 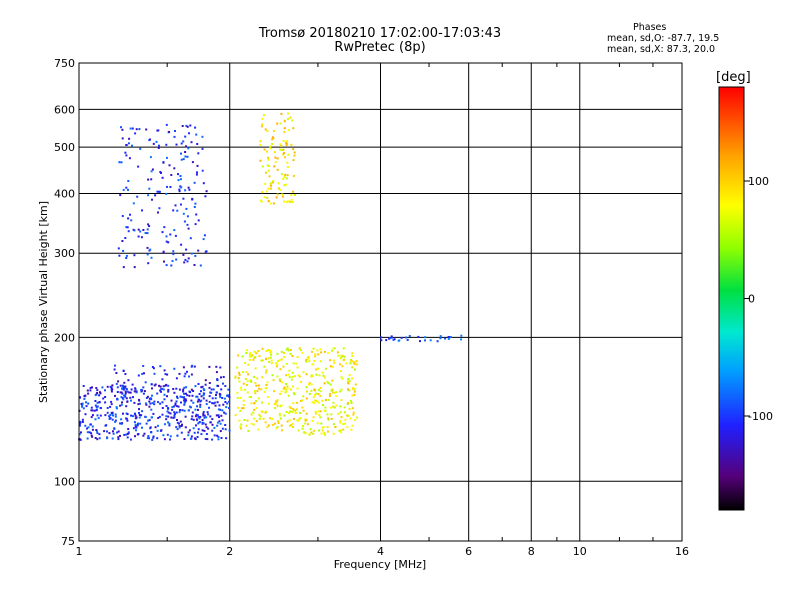 What do you see at coordinates (758, 181) in the screenshot?
I see `colorbar-tick-label: 100` at bounding box center [758, 181].